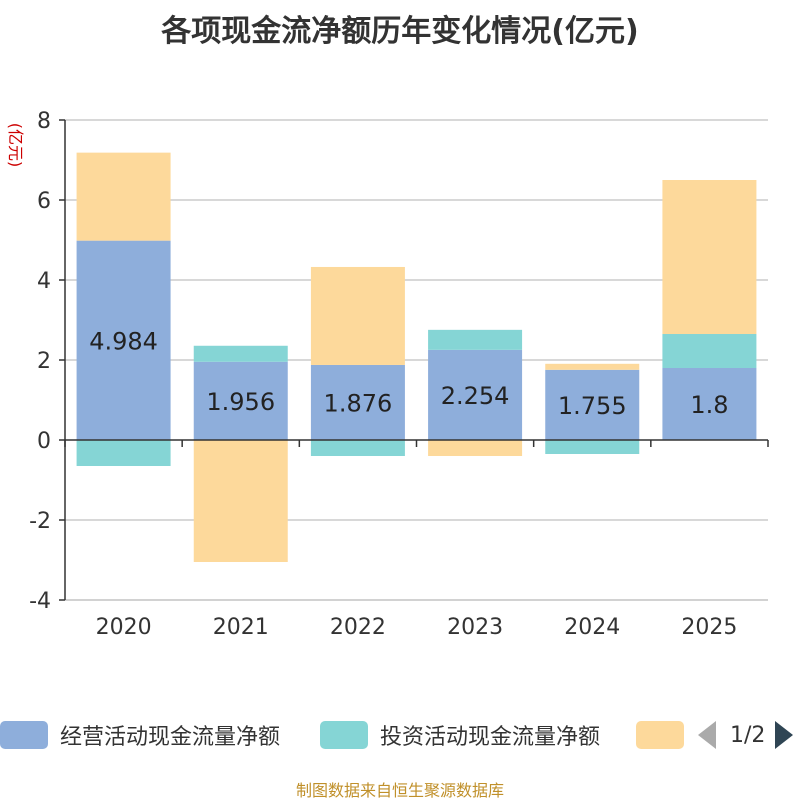  What do you see at coordinates (475, 339) in the screenshot?
I see `bar-series1-2023` at bounding box center [475, 339].